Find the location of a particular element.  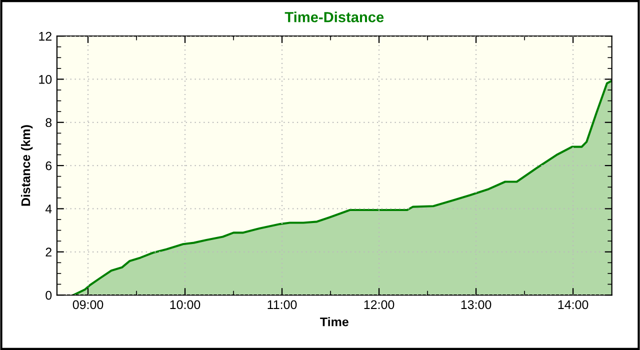

x-tick-label: 10:00 is located at coordinates (185, 305).